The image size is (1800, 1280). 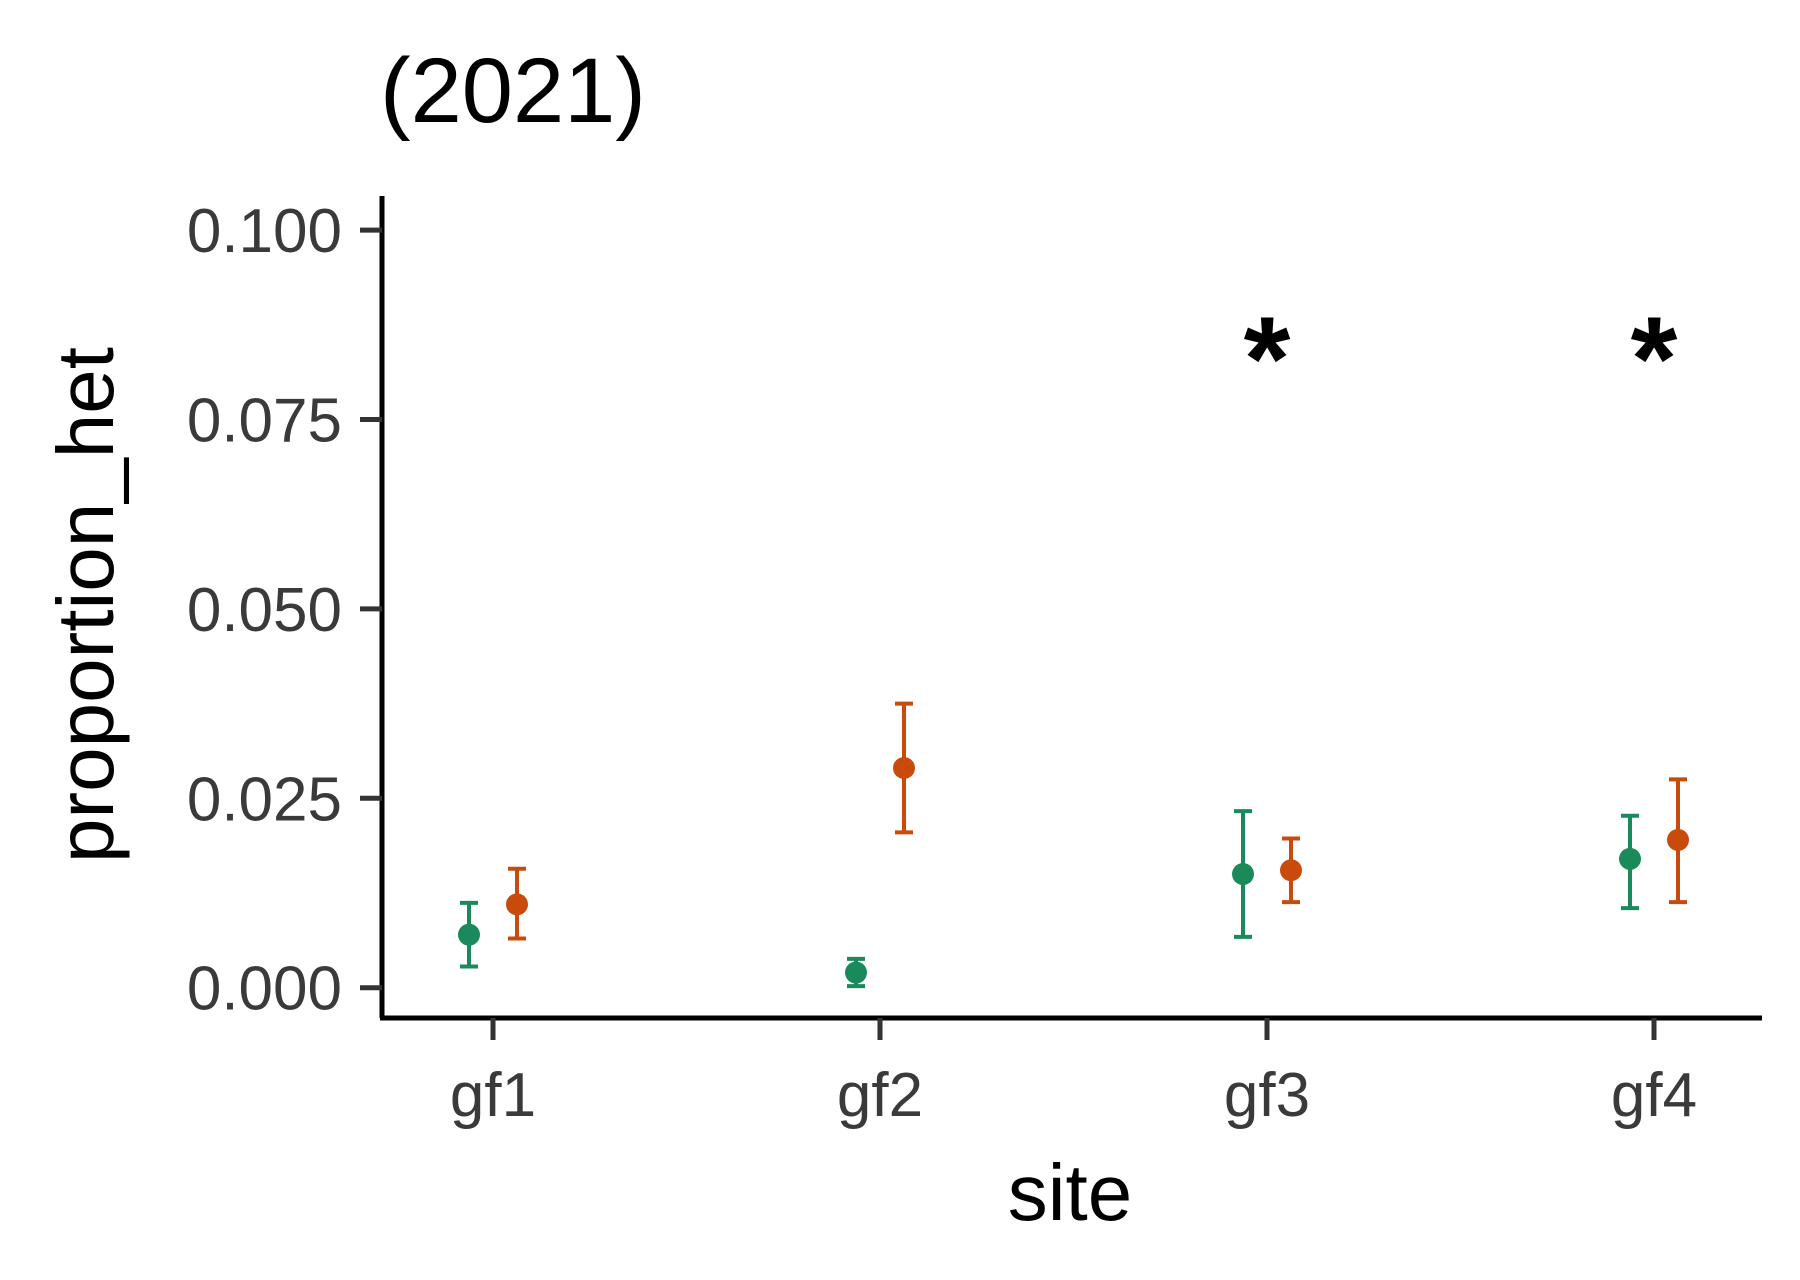 I want to click on x-axis-ticks: gf1 gf2 gf3 gf4, so click(x=1073, y=1074).